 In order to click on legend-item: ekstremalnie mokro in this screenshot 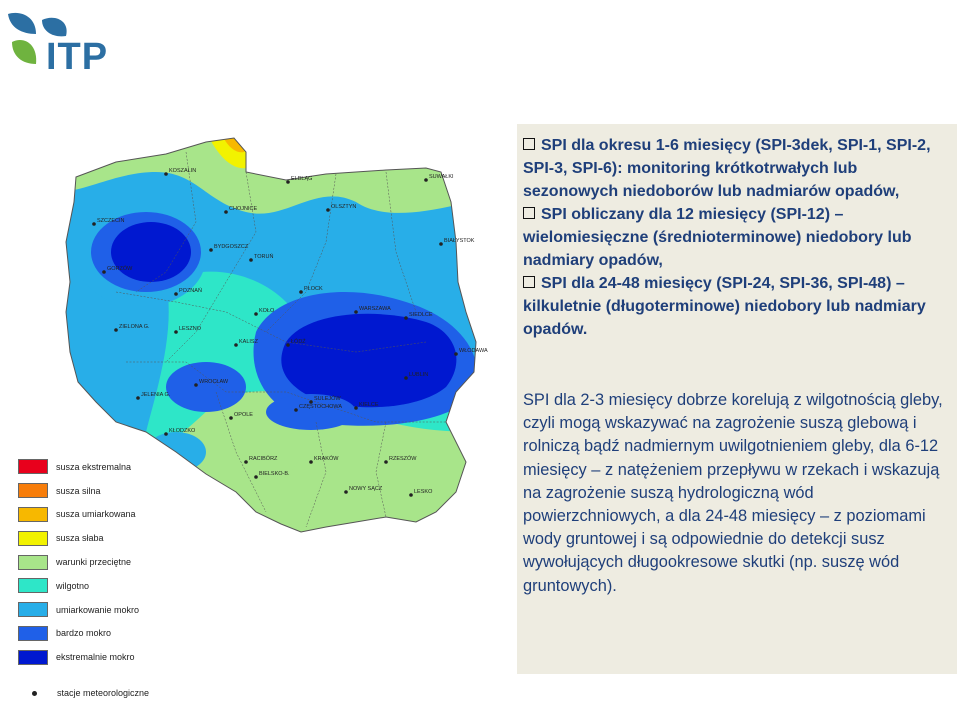, I will do `click(103, 657)`.